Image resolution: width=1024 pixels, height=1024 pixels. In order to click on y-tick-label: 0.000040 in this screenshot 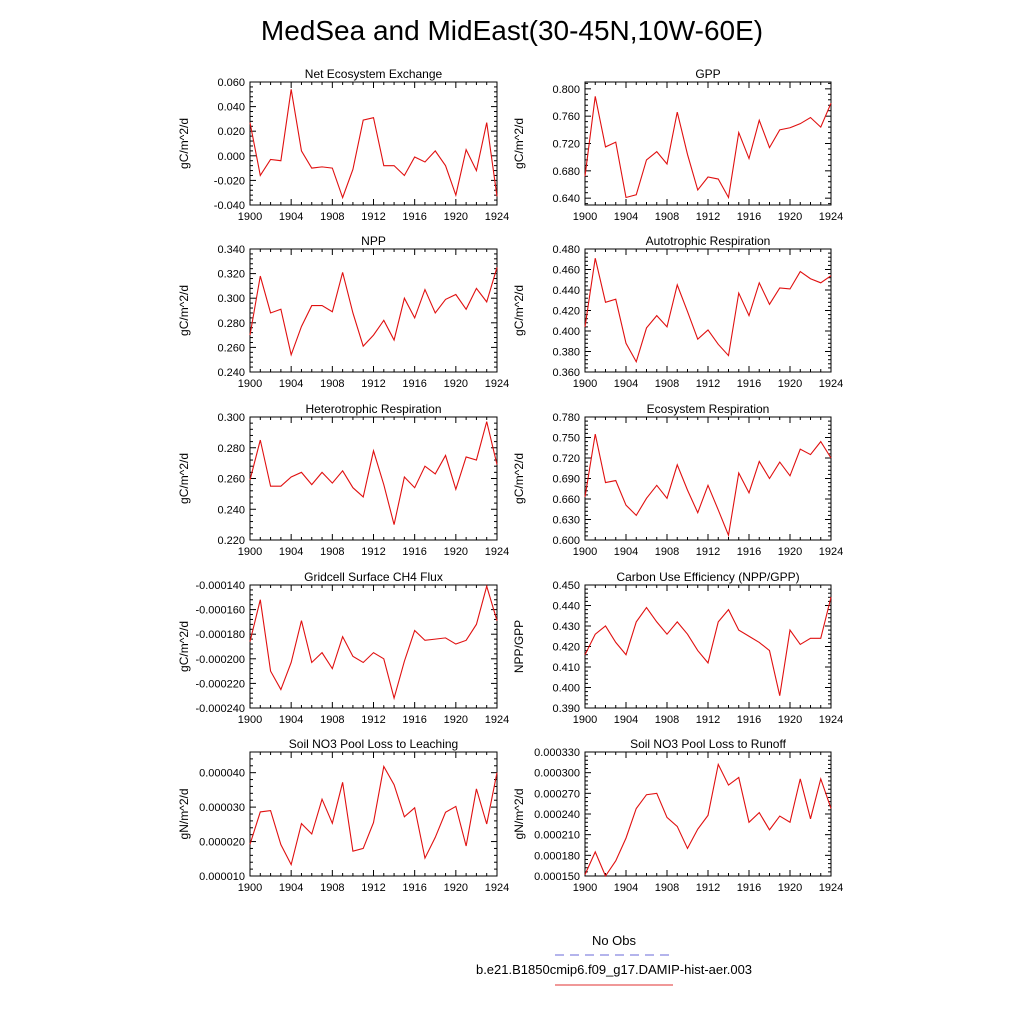, I will do `click(222, 774)`.